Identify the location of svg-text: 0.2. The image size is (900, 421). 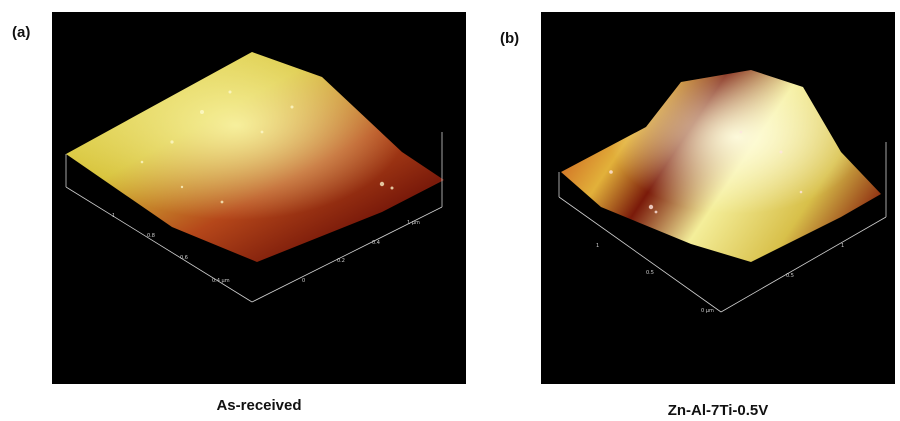
(341, 261).